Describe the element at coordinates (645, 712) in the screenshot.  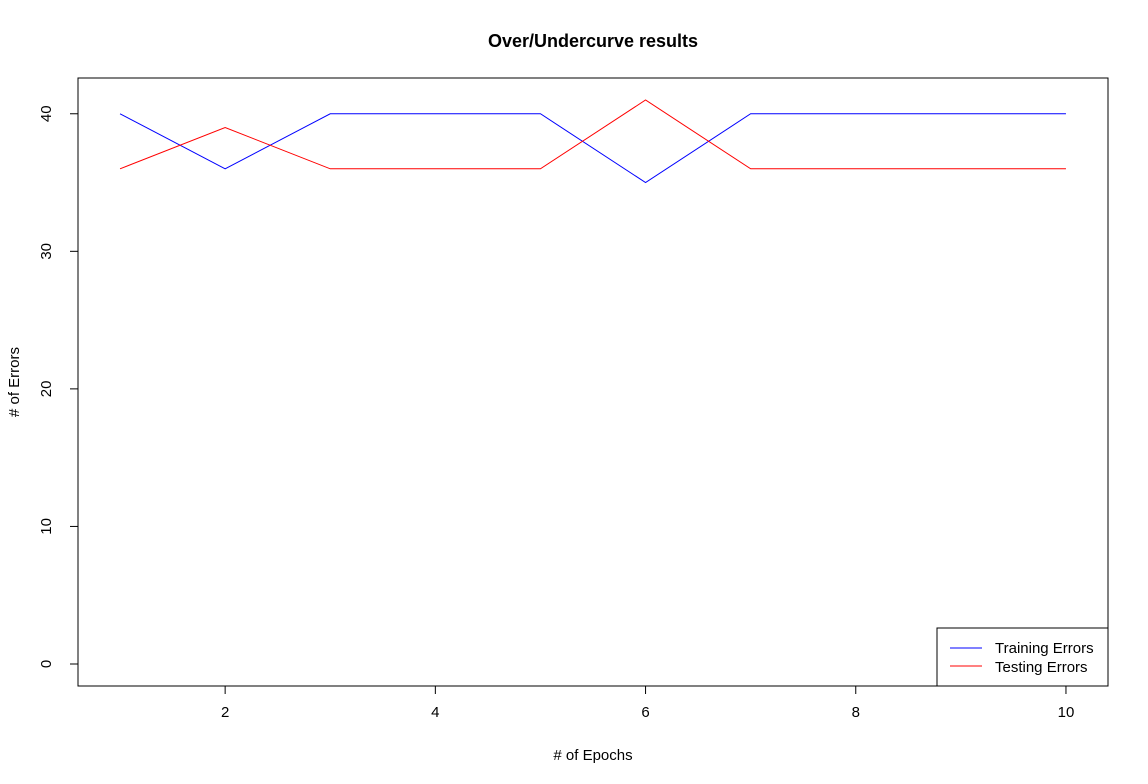
I see `x-tick-label: 6` at that location.